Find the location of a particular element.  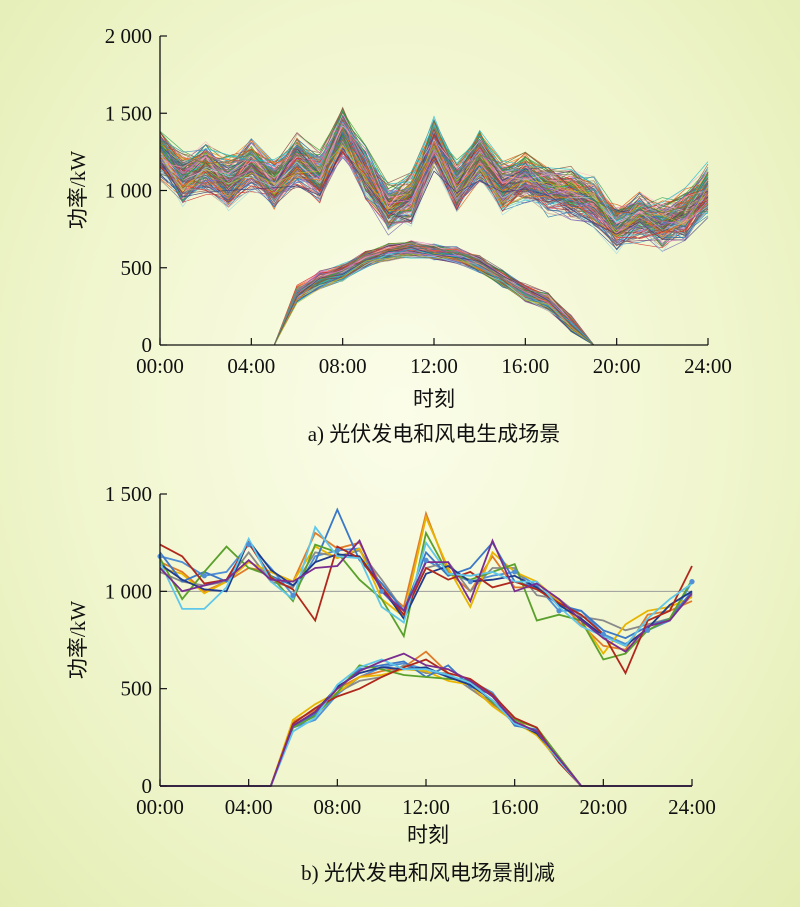

chart-b-x-tick-label: 12:00 is located at coordinates (426, 807).